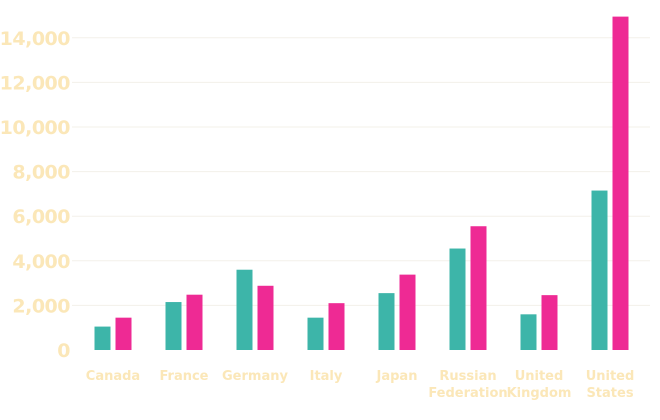 Image resolution: width=660 pixels, height=420 pixels. I want to click on x-tick-label: France, so click(183, 376).